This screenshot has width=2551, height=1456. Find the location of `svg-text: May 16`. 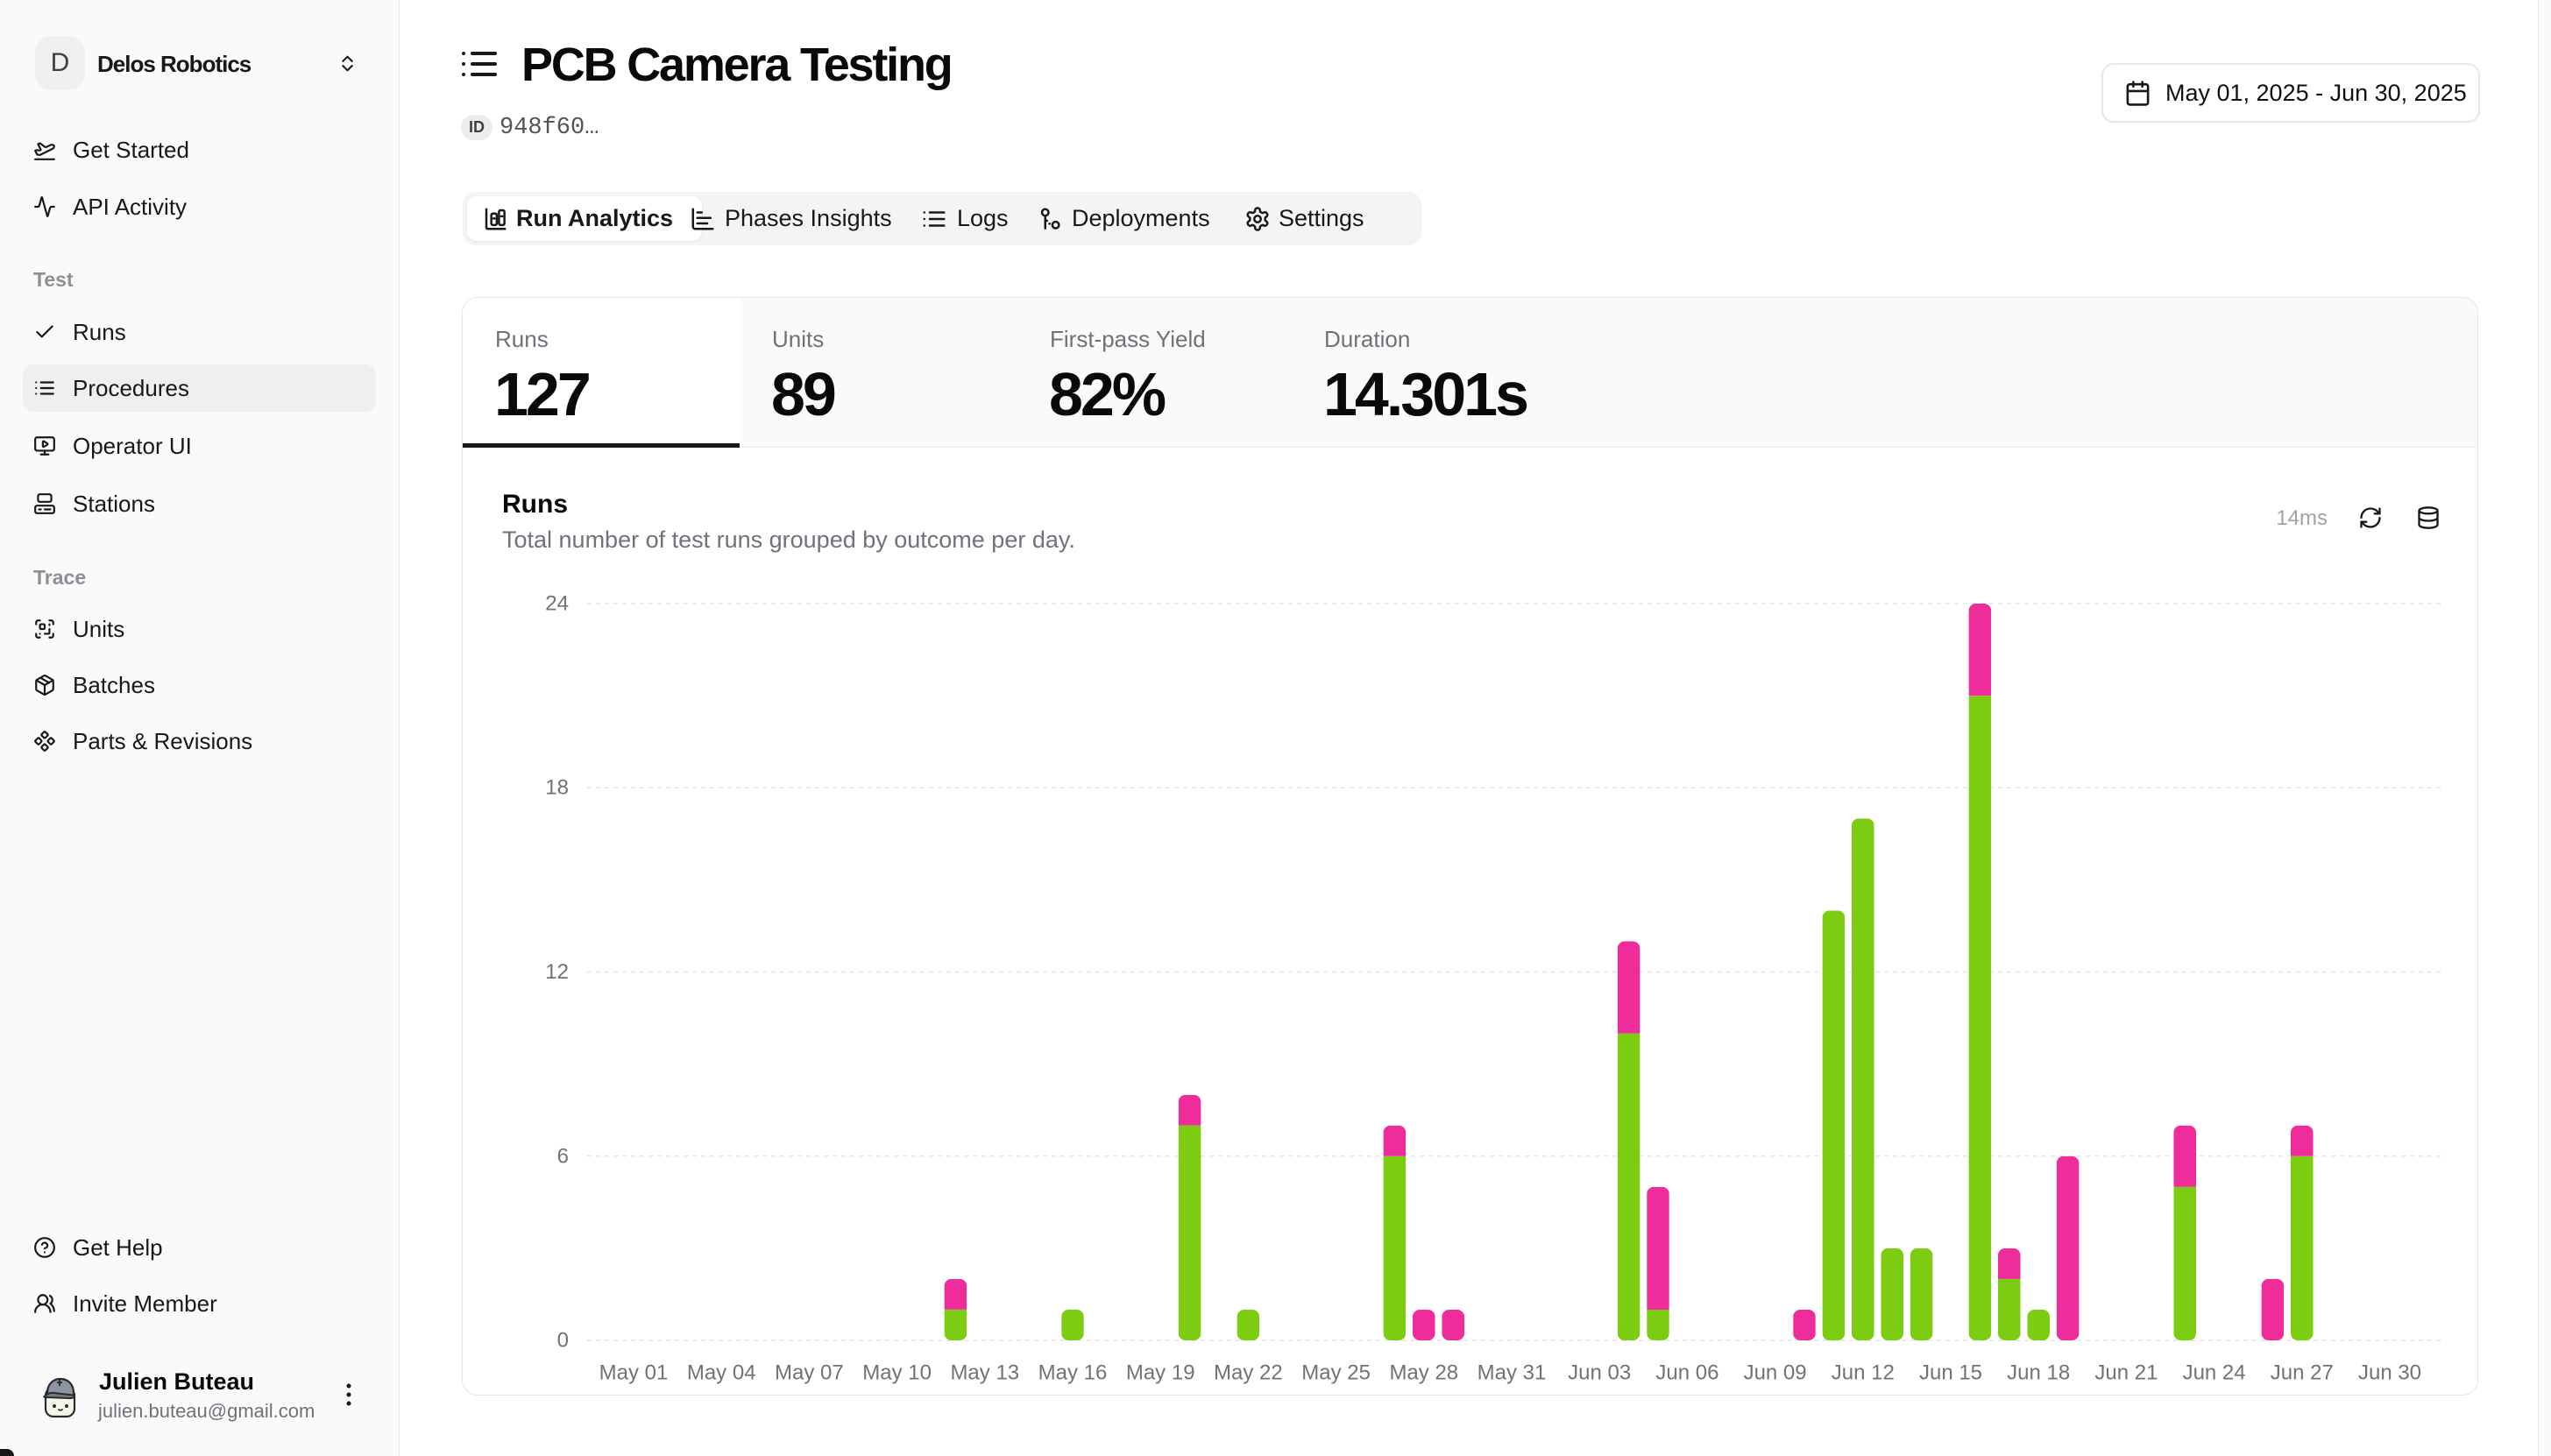

svg-text: May 16 is located at coordinates (1073, 1373).